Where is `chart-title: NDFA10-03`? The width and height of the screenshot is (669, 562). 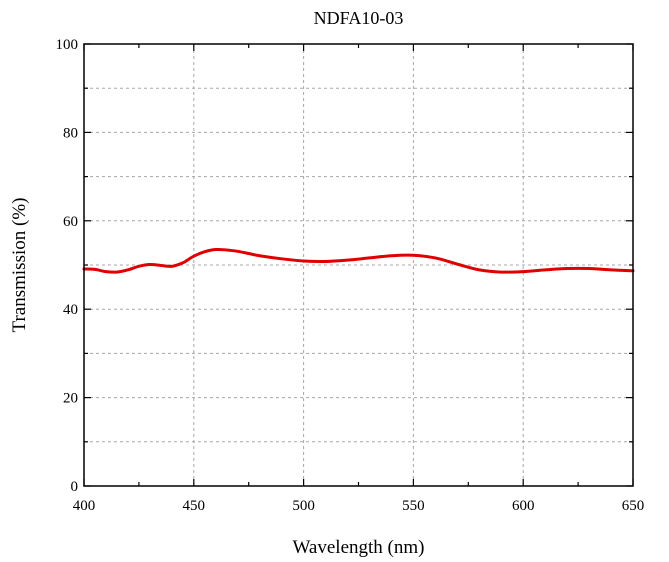
chart-title: NDFA10-03 is located at coordinates (359, 18).